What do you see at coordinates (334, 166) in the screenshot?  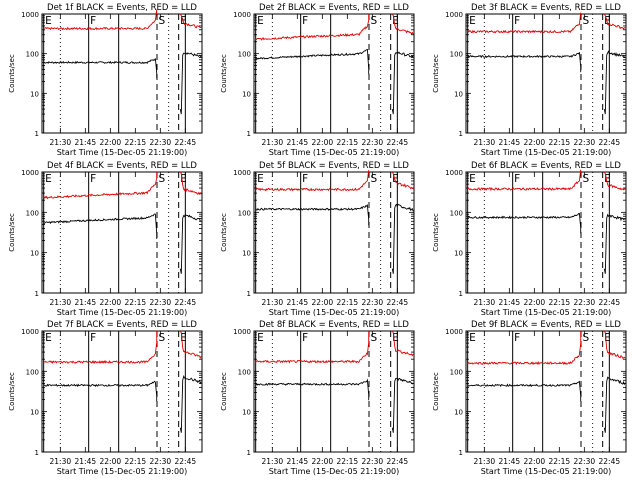 I see `panel-title: Det 5f BLACK = Events, RED = LLD` at bounding box center [334, 166].